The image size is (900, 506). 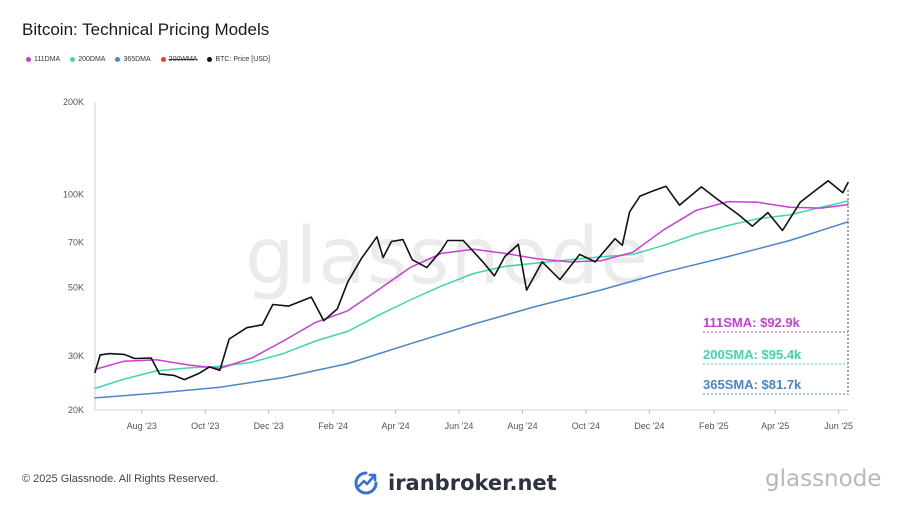 I want to click on legend-item-btc-price: BTC: Price [USD], so click(x=238, y=59).